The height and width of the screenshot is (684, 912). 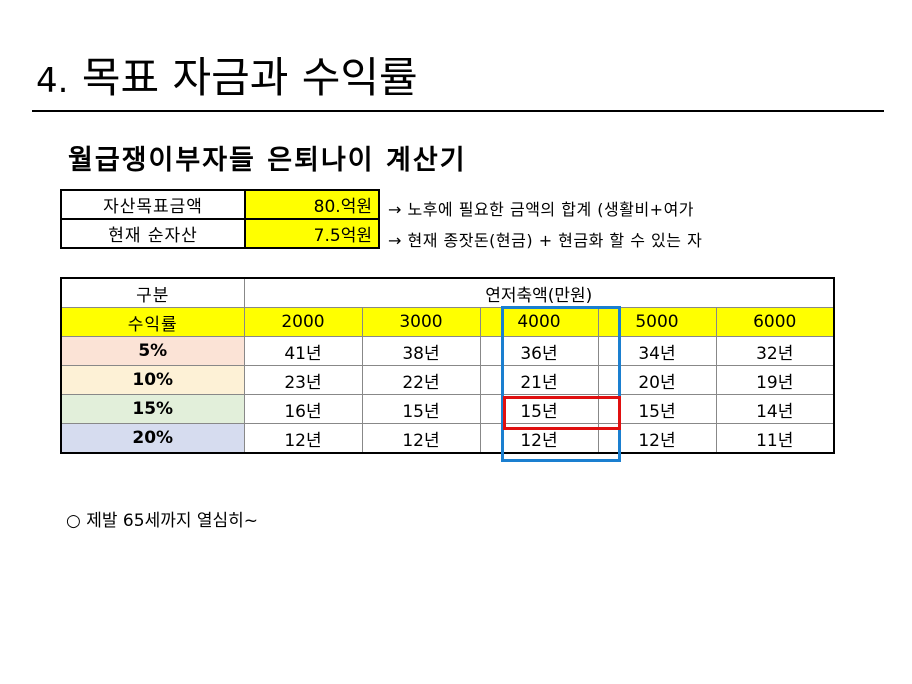 What do you see at coordinates (152, 438) in the screenshot?
I see `rate-cell: 20%` at bounding box center [152, 438].